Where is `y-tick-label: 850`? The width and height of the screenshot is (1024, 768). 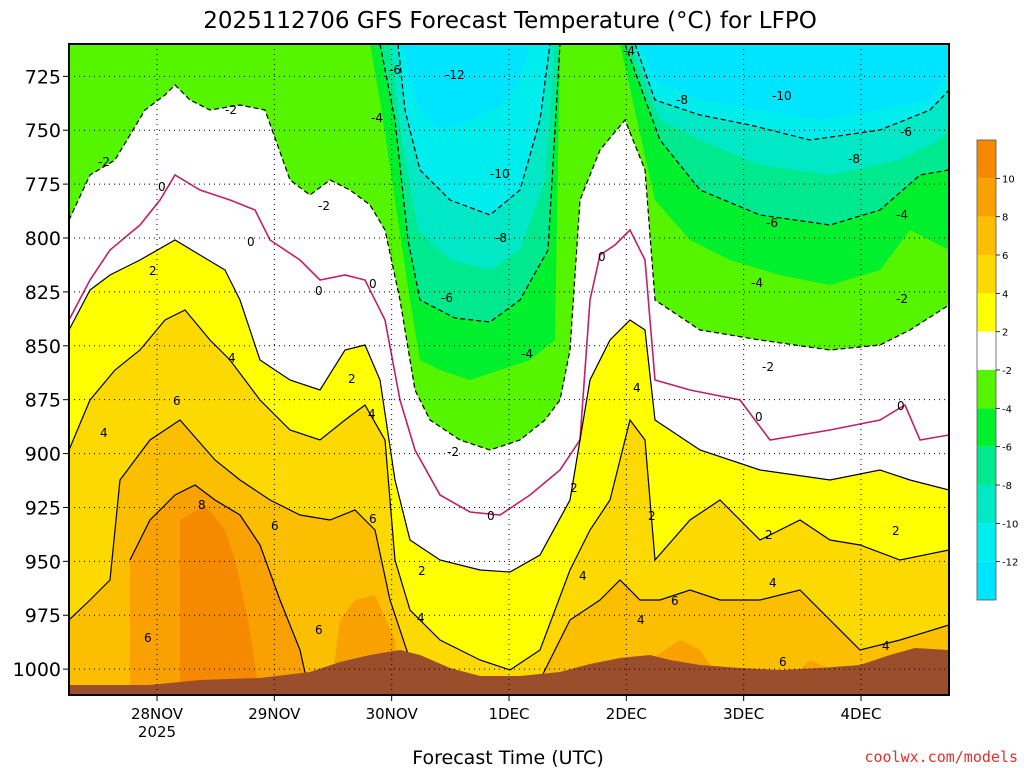
y-tick-label: 850 is located at coordinates (43, 347).